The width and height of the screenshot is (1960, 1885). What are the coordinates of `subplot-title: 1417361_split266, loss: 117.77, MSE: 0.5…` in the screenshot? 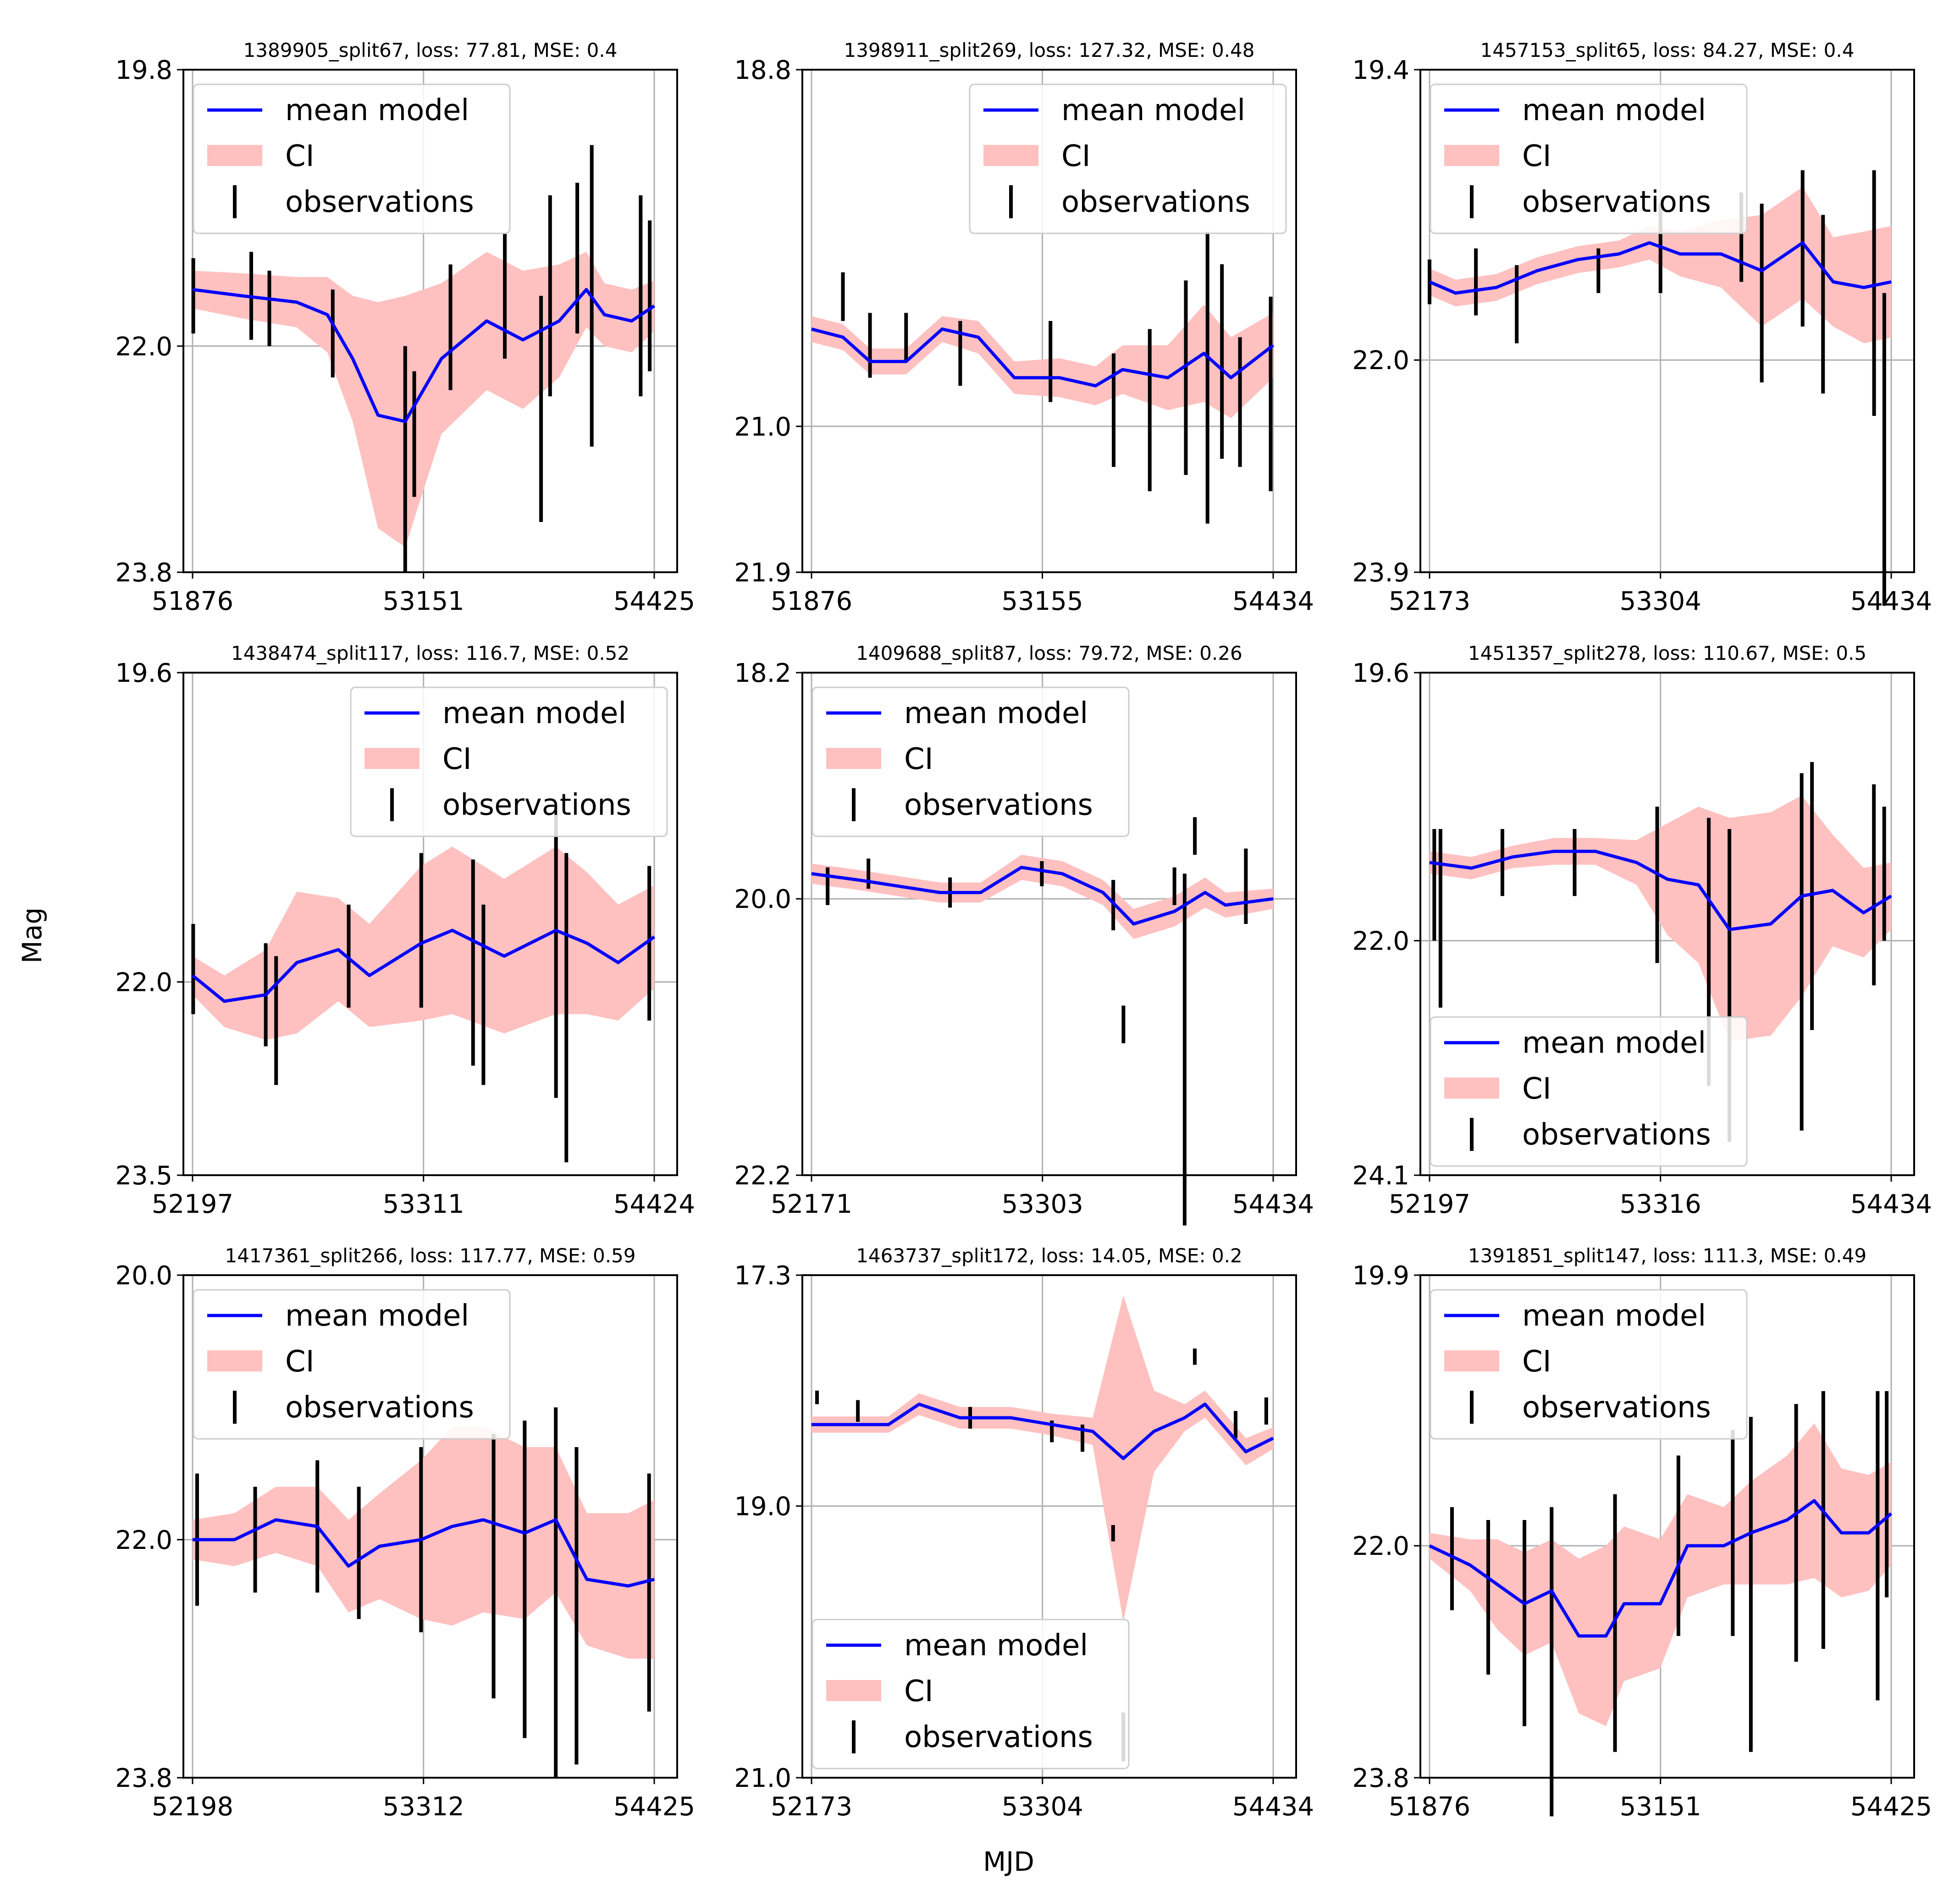 It's located at (430, 1255).